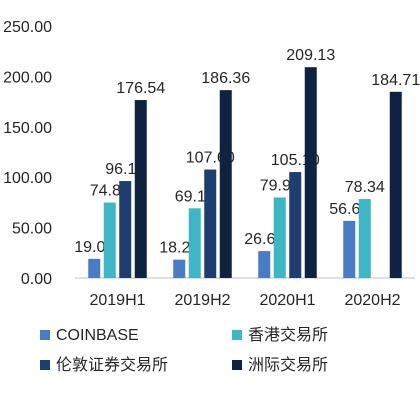 This screenshot has width=420, height=405. I want to click on y-tick-label: 150.00, so click(27, 128).